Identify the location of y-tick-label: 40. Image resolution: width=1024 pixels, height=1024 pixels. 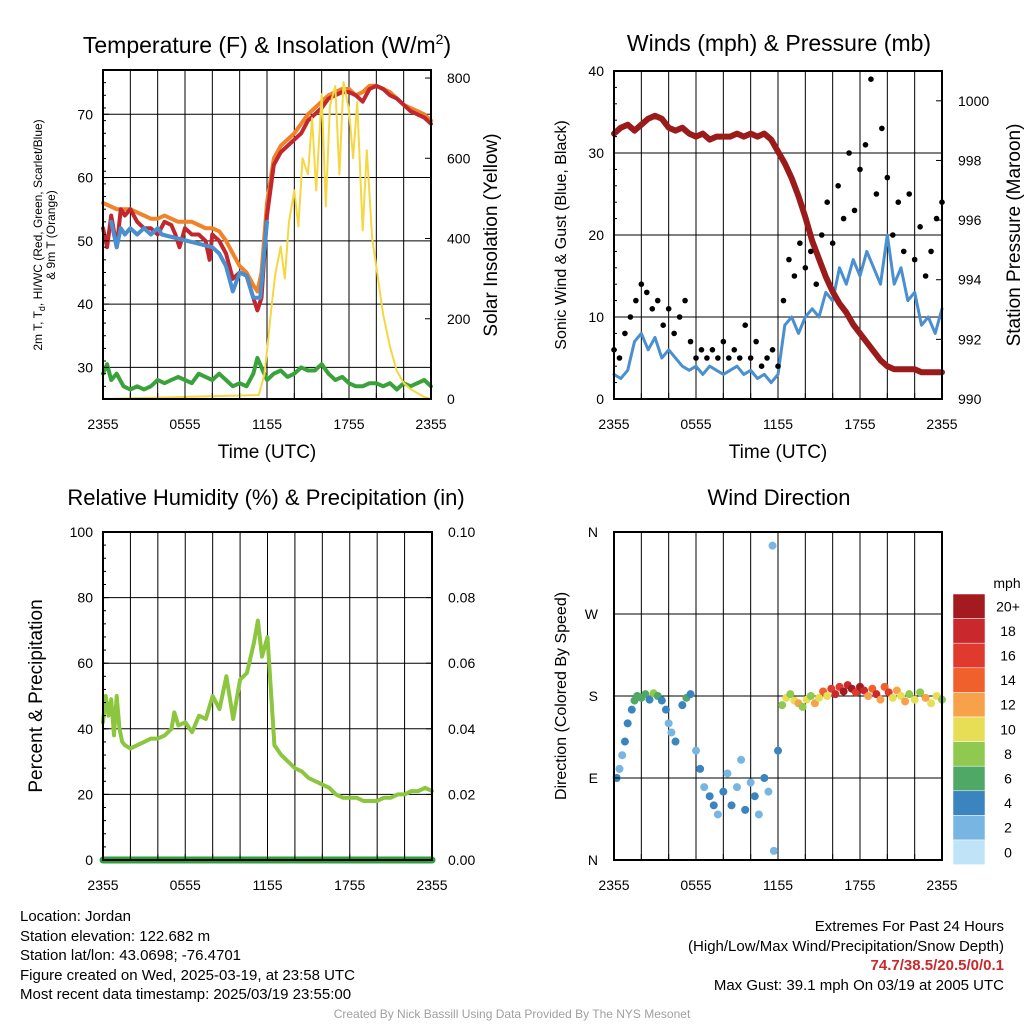
(85, 304).